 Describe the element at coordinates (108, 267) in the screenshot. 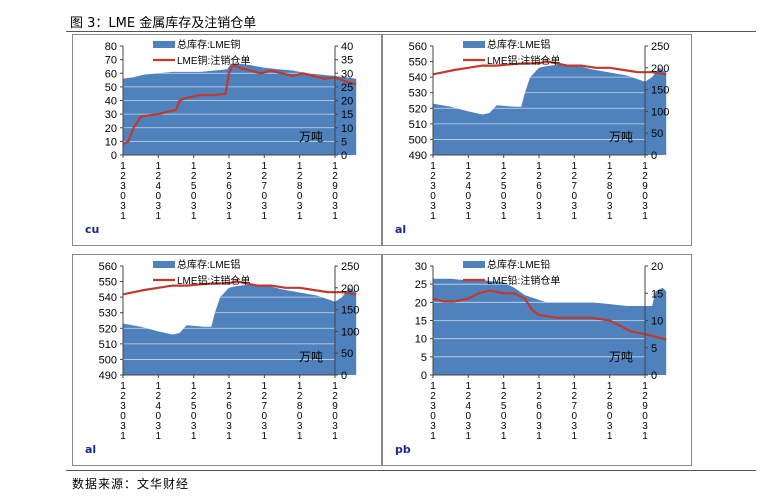

I see `left-tick-label: 560` at that location.